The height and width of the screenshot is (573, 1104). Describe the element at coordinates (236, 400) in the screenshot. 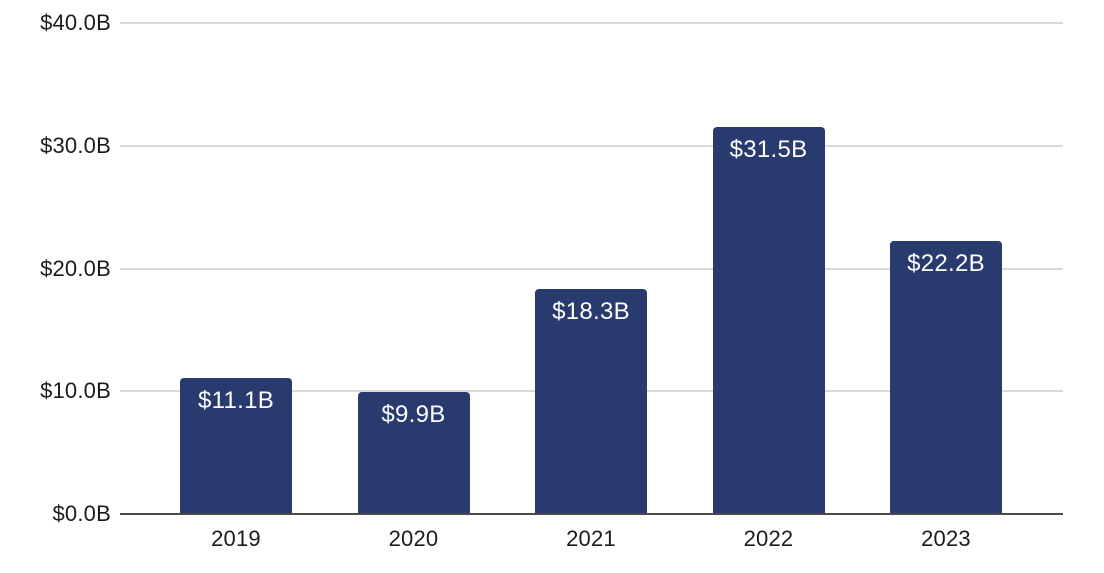

I see `bar-value-label-2019: $11.1B` at that location.